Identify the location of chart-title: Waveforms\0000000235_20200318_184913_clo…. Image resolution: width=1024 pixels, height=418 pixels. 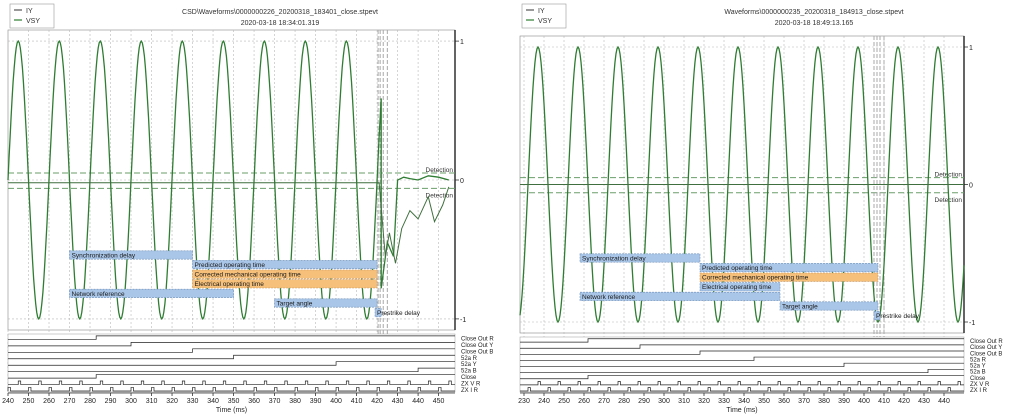
(813, 12).